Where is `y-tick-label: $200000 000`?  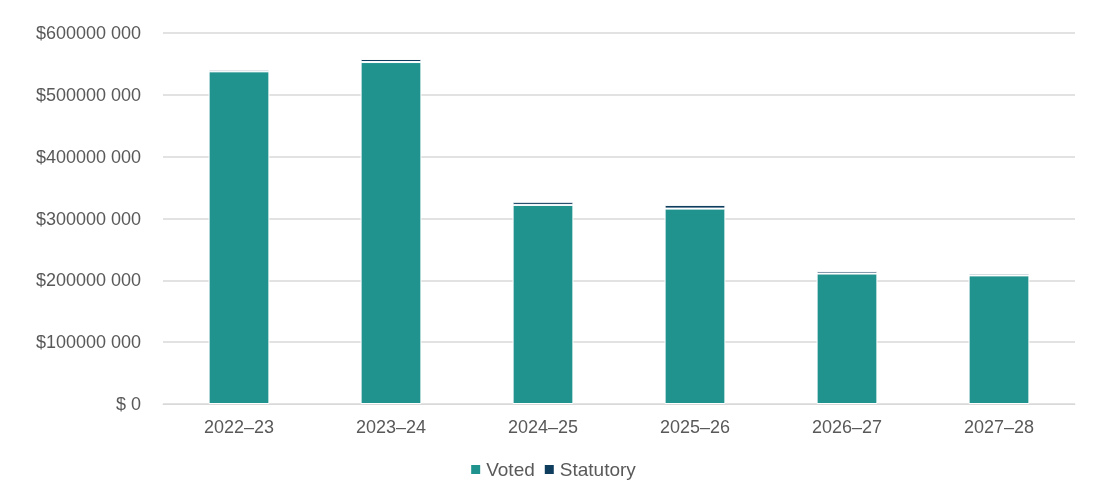 y-tick-label: $200000 000 is located at coordinates (88, 280).